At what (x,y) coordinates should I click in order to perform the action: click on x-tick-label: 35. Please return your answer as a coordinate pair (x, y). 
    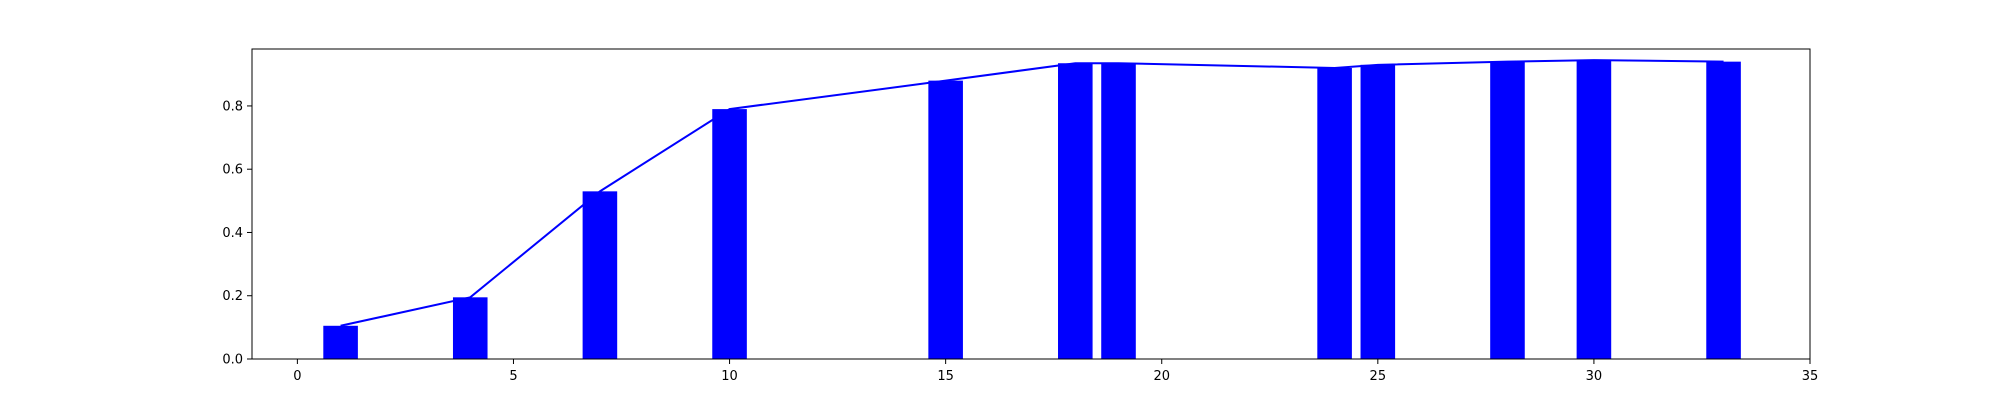
    Looking at the image, I should click on (1810, 376).